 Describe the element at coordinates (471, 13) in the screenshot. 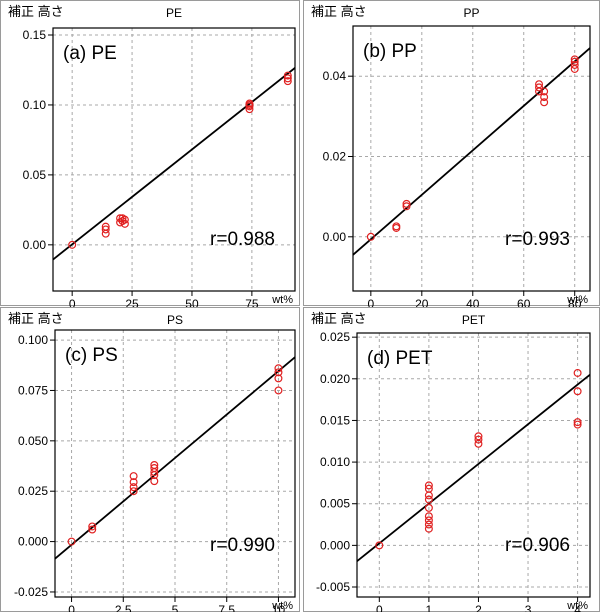

I see `chart-title: PP` at that location.